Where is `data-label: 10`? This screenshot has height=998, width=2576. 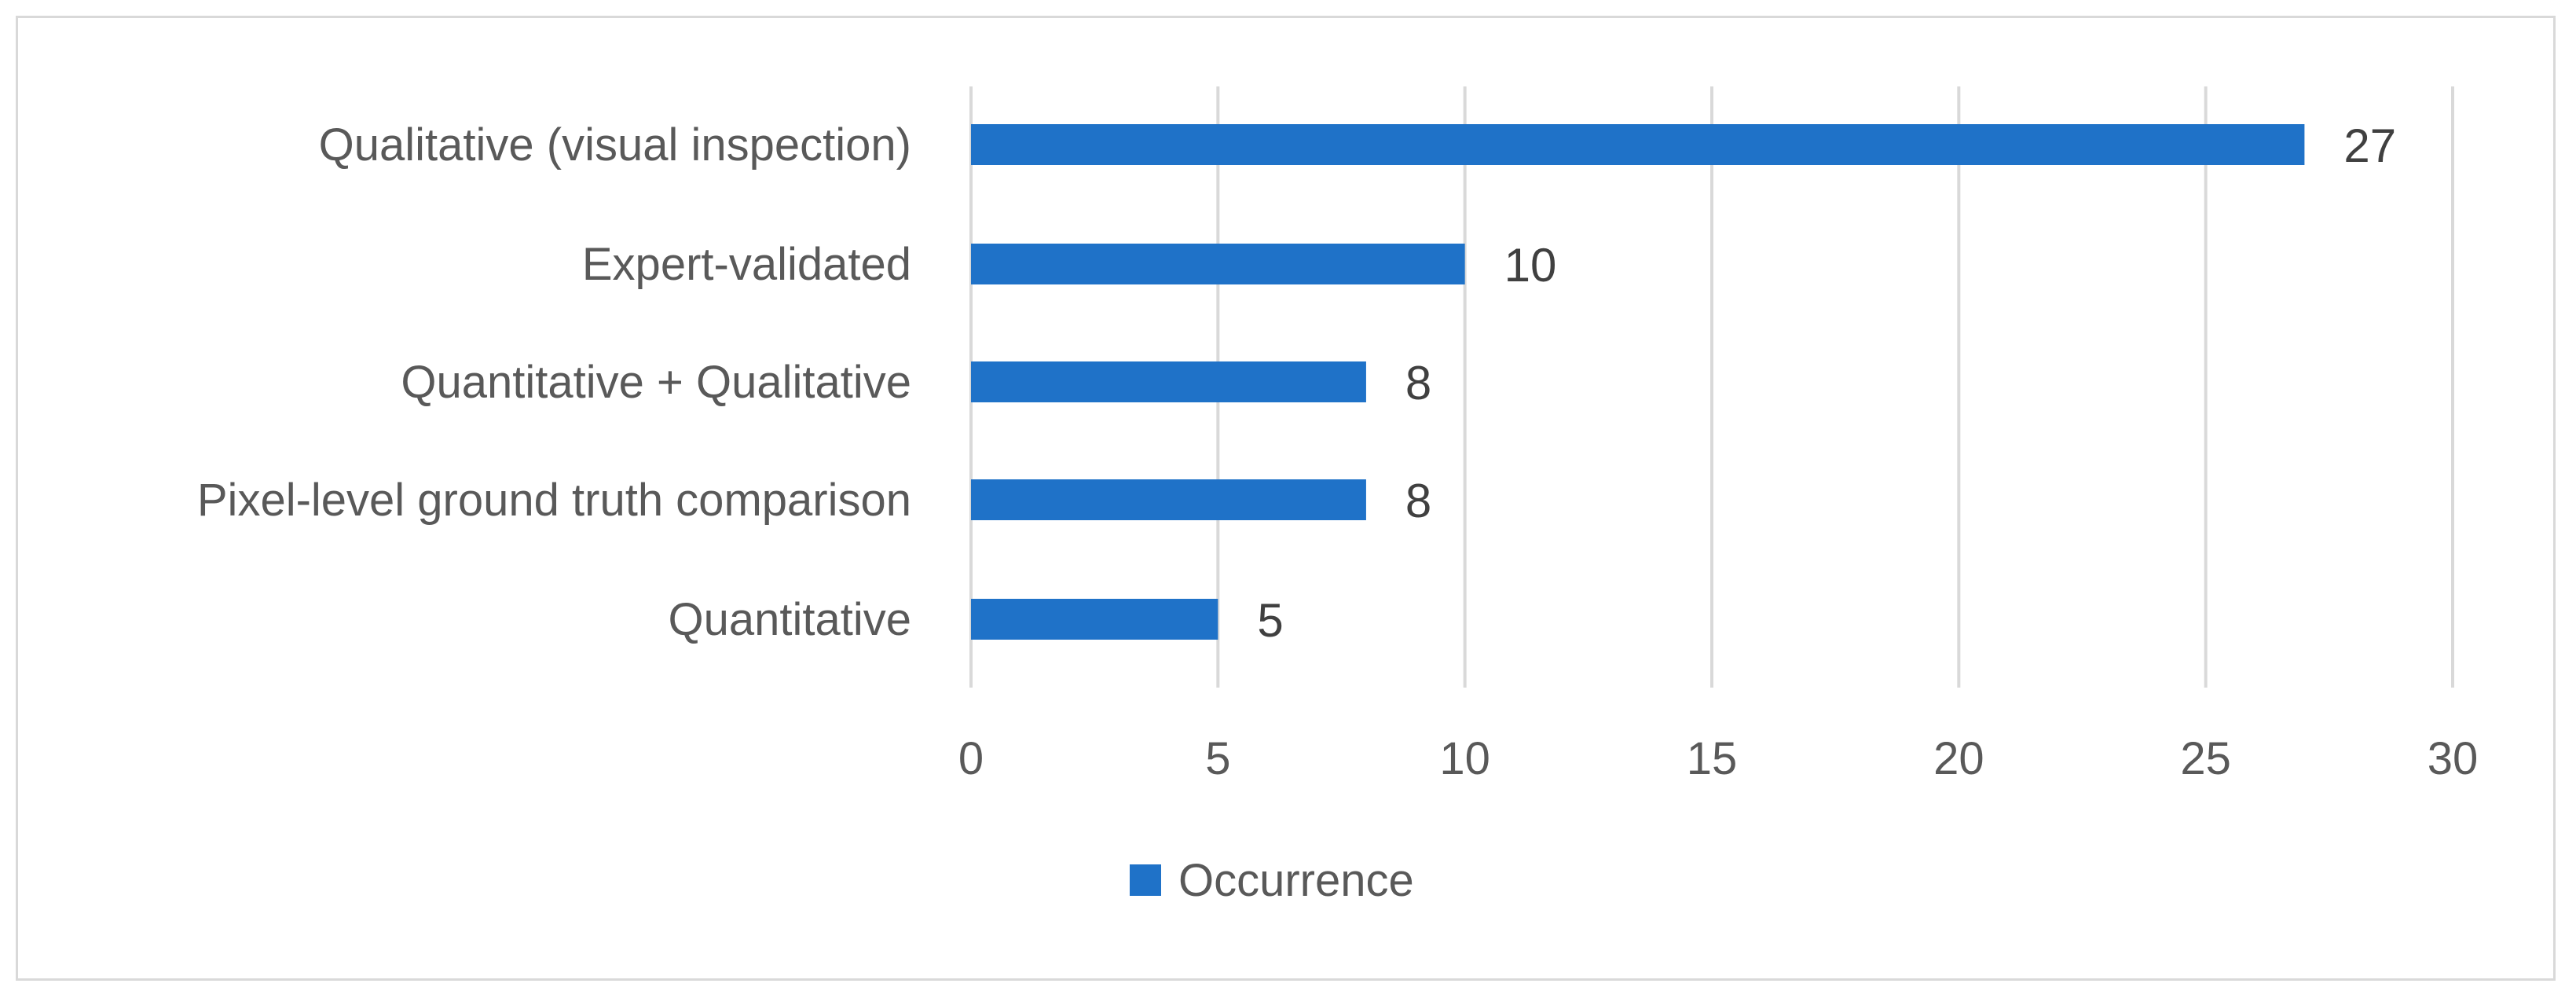
data-label: 10 is located at coordinates (1530, 265).